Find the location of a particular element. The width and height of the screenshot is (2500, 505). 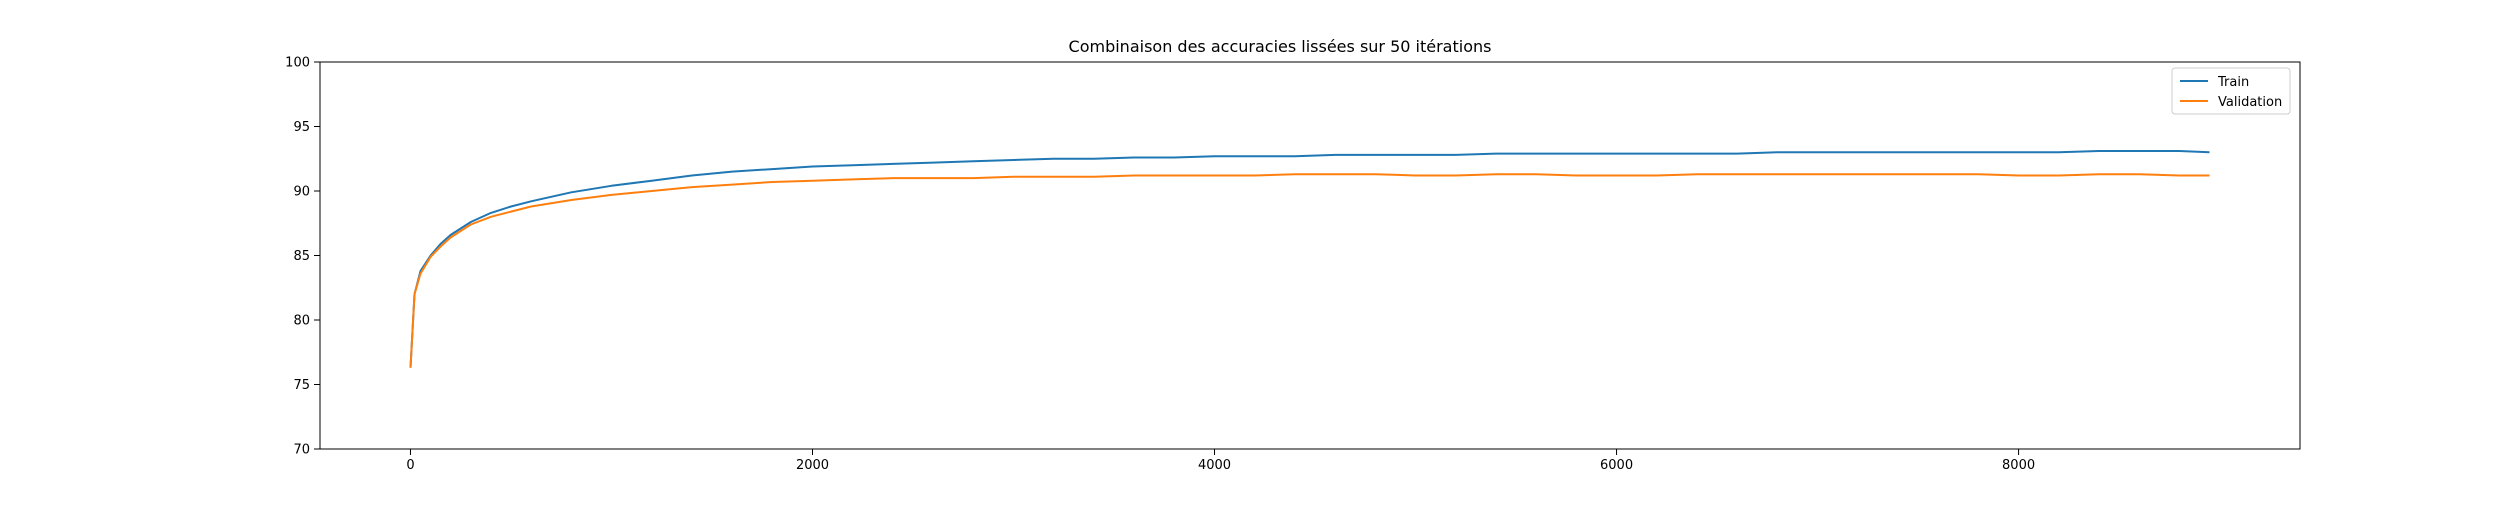

legend-label-train: Train is located at coordinates (2233, 82).